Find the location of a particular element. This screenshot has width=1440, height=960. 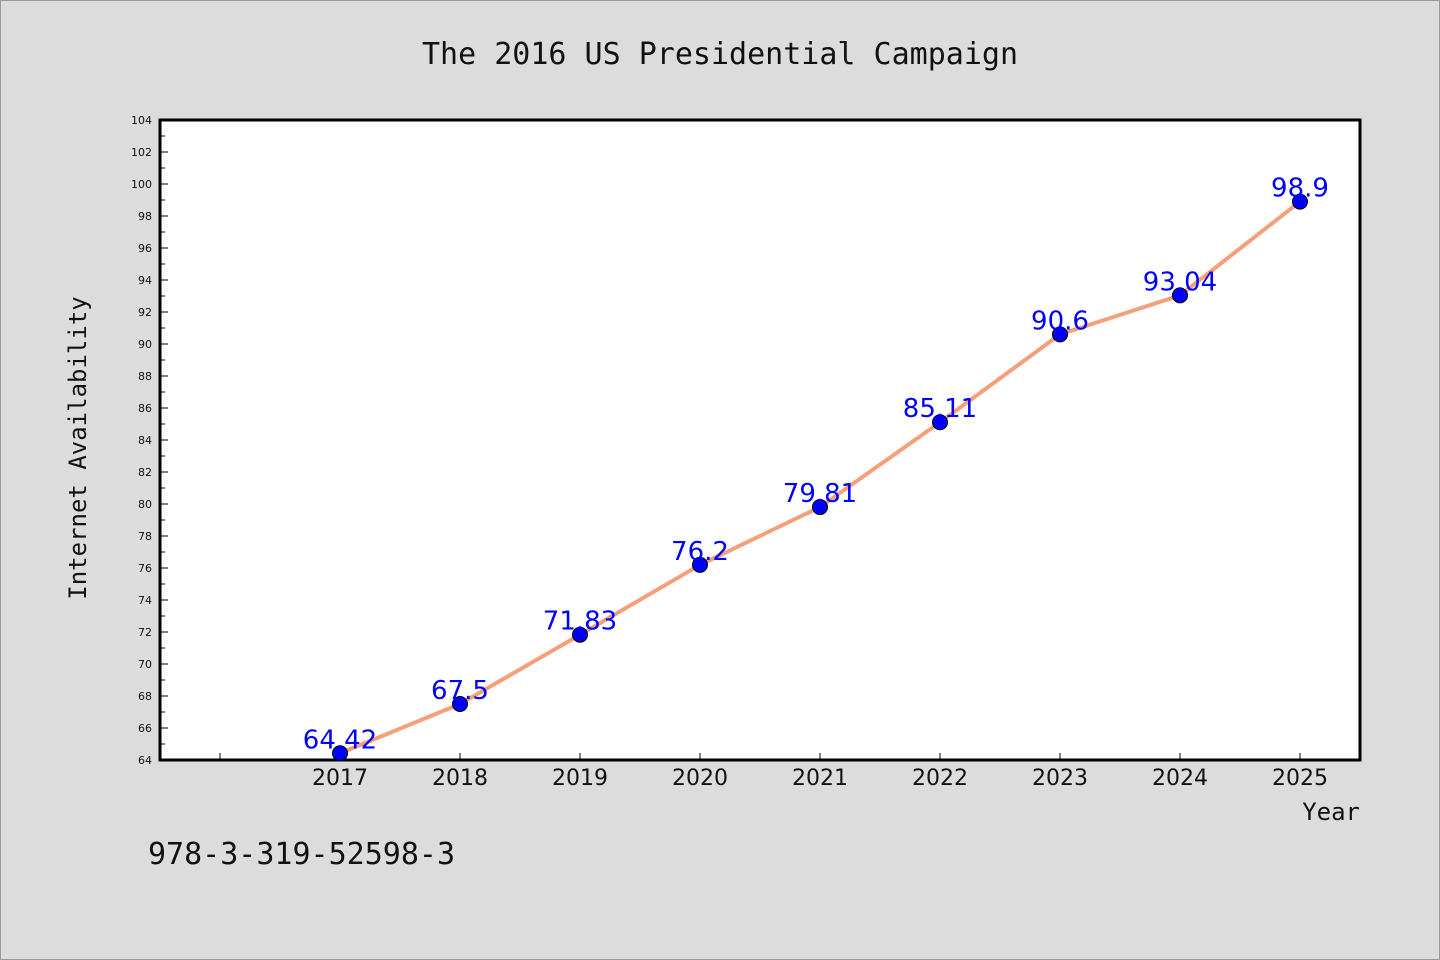

y-tick-label: 100 is located at coordinates (141, 184).